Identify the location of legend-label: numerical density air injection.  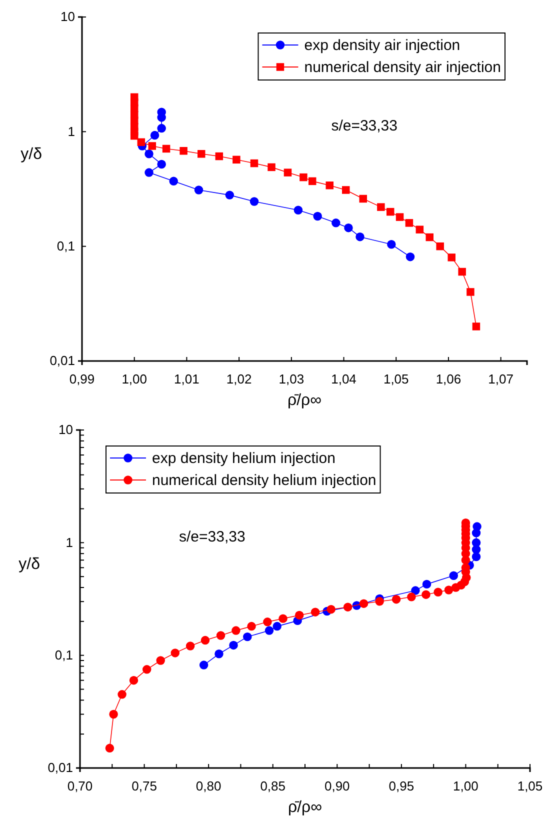
(402, 67).